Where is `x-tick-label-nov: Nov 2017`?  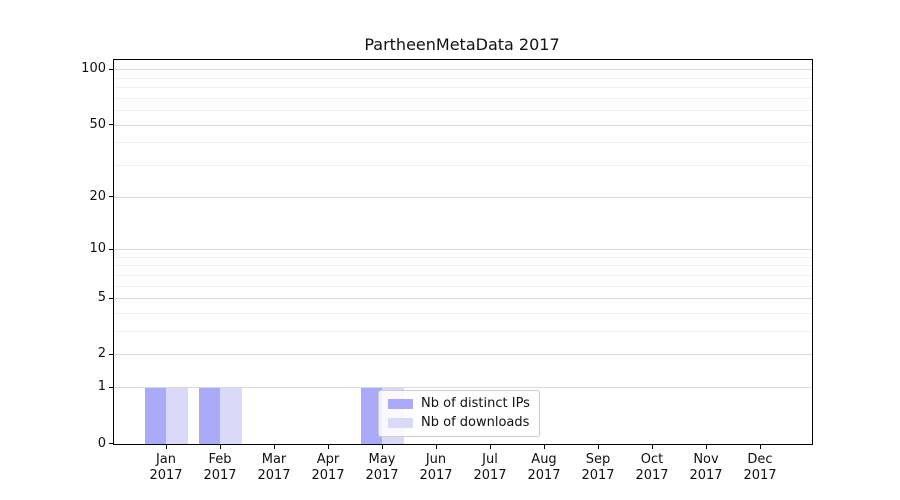
x-tick-label-nov: Nov 2017 is located at coordinates (706, 467).